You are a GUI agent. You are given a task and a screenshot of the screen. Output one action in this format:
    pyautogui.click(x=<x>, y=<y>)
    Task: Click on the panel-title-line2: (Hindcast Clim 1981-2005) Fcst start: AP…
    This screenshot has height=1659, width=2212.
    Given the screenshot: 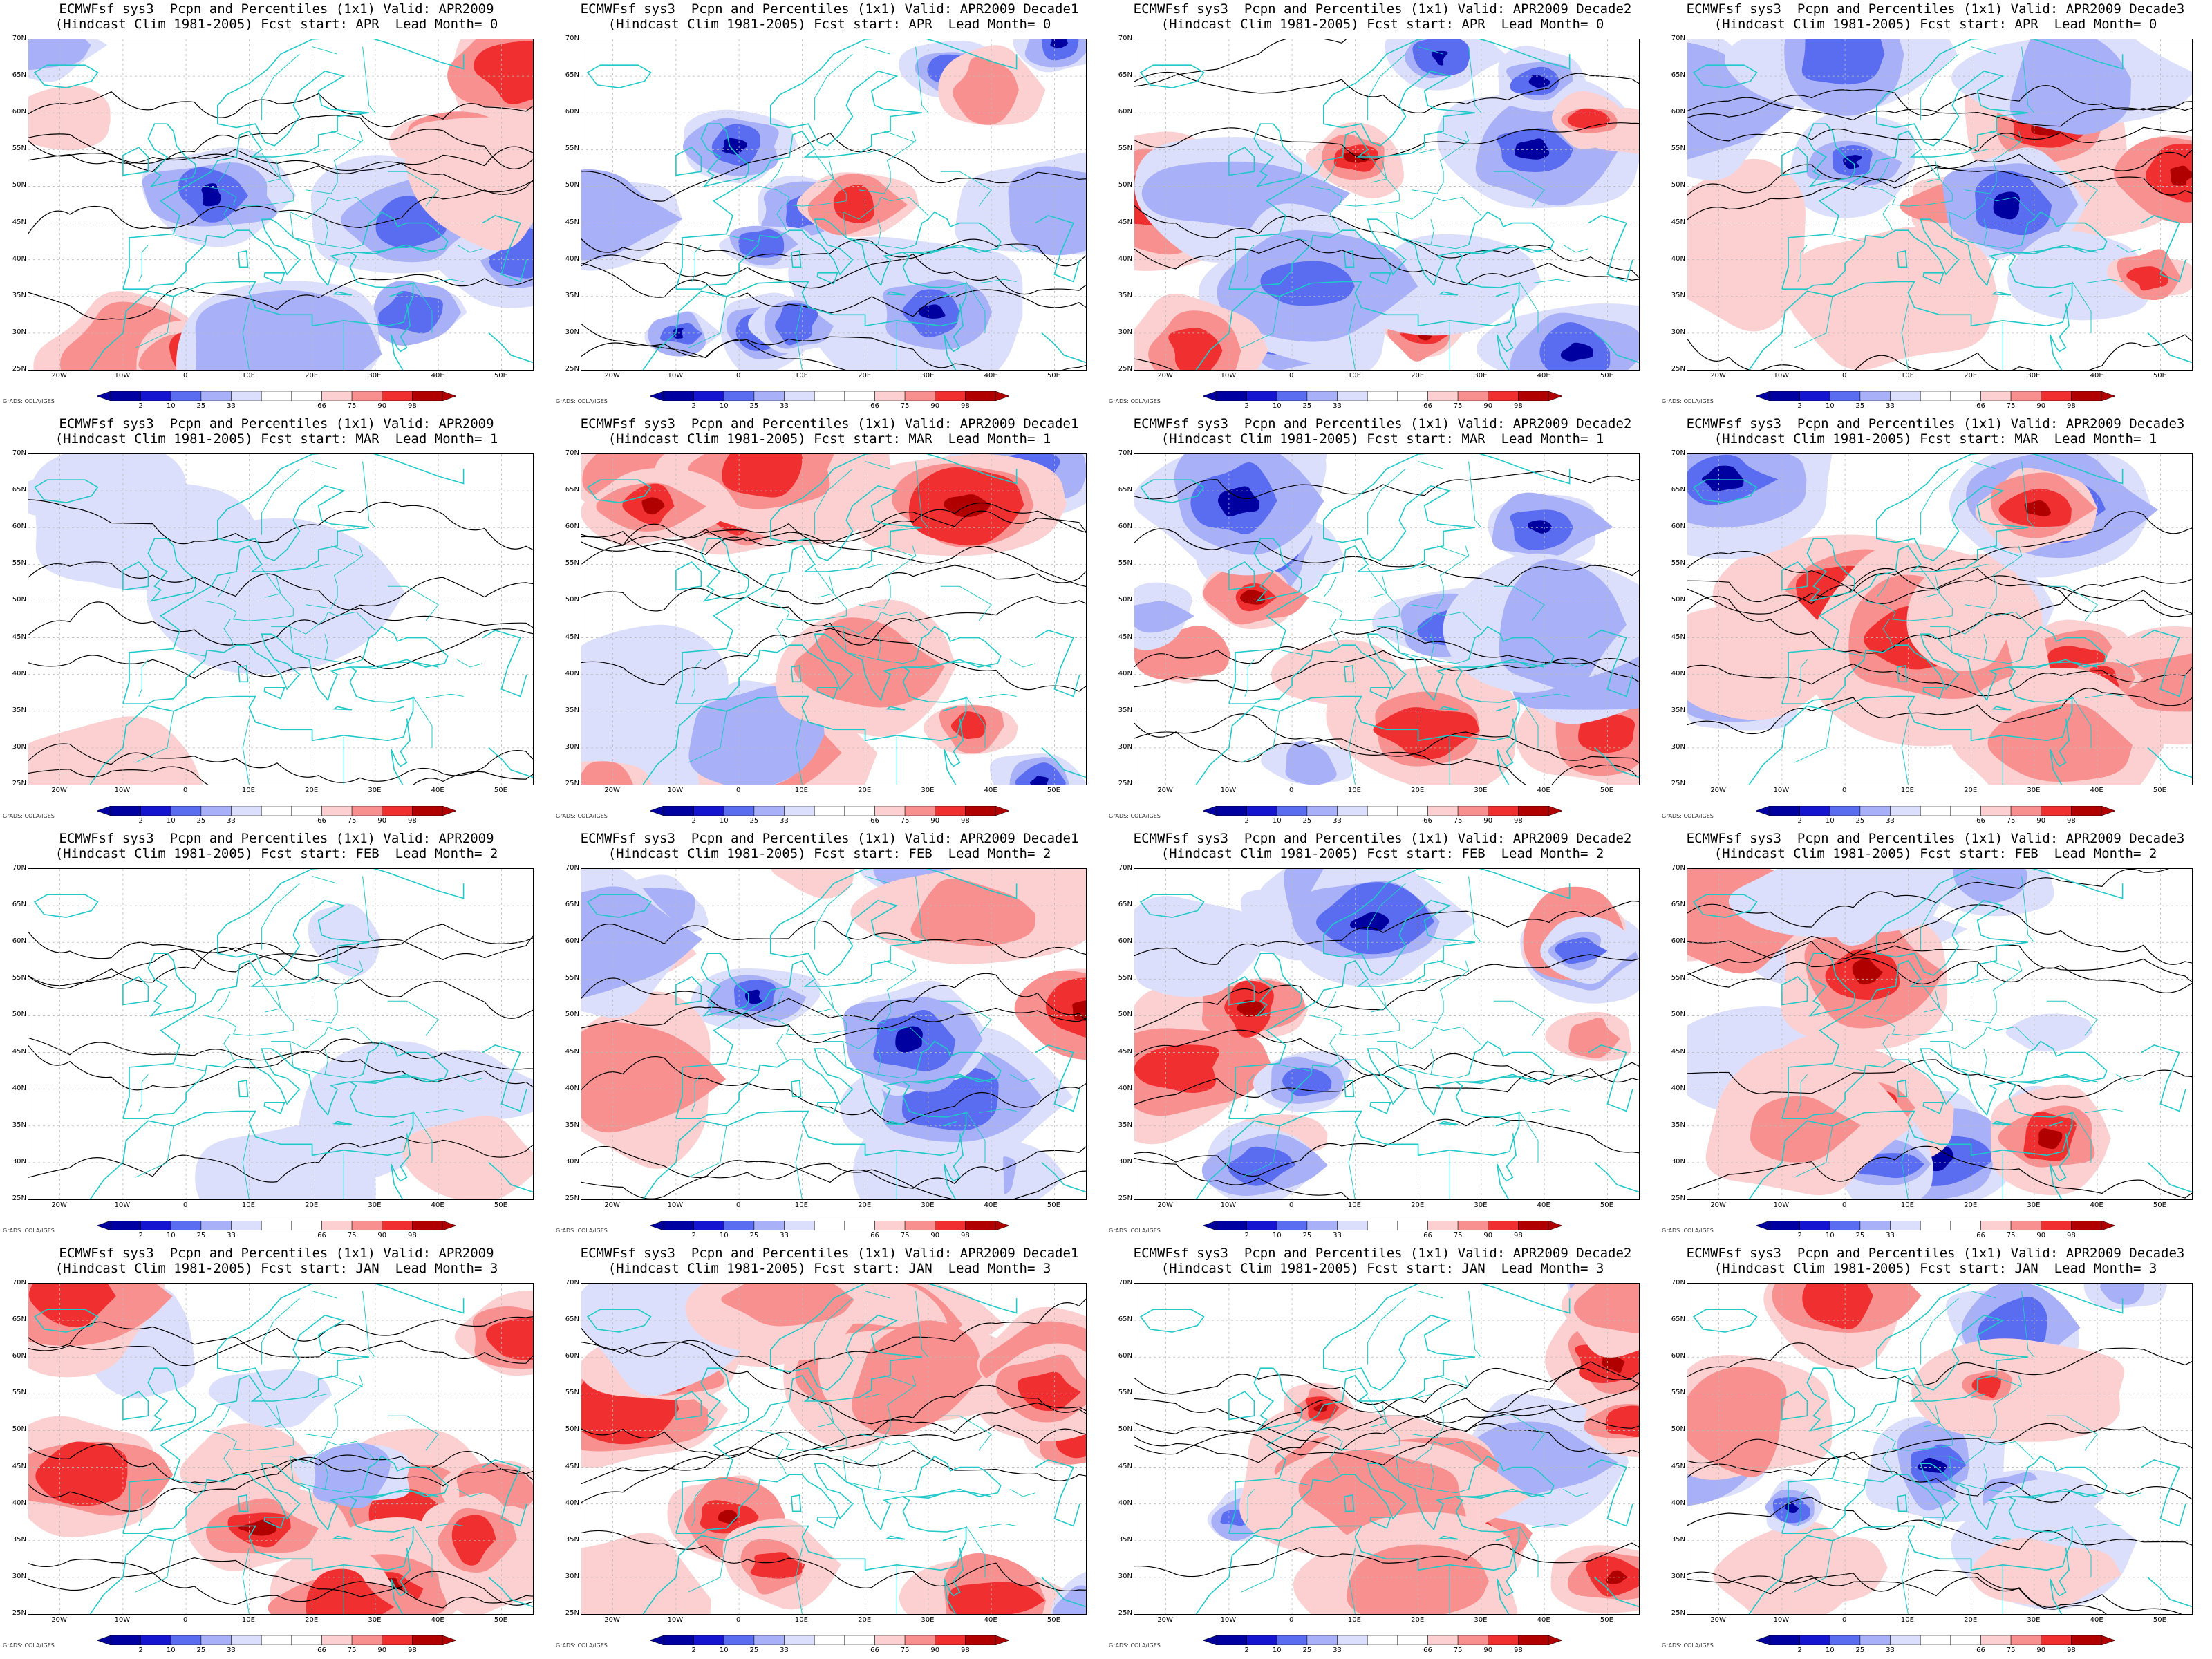 What is the action you would take?
    pyautogui.click(x=276, y=24)
    